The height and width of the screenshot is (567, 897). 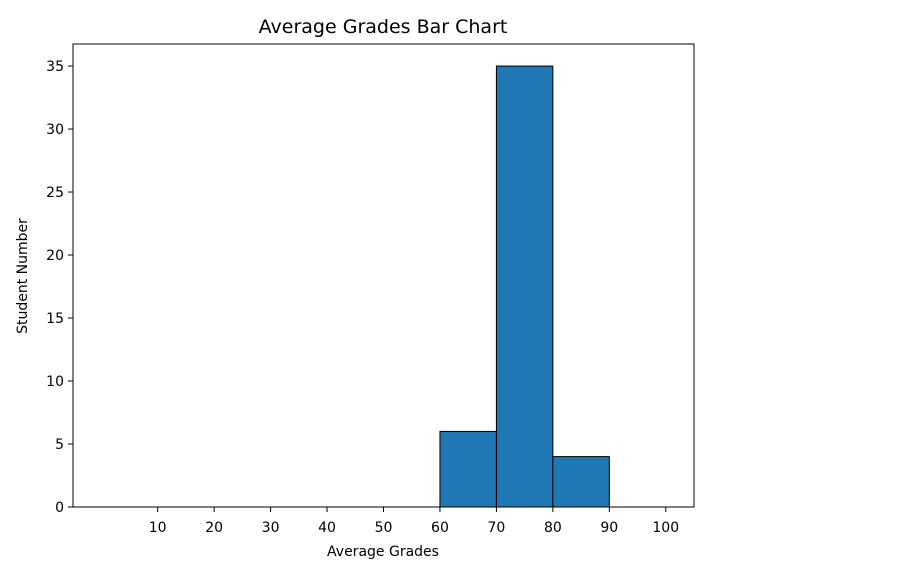 I want to click on y-tick-label: 25, so click(x=55, y=193).